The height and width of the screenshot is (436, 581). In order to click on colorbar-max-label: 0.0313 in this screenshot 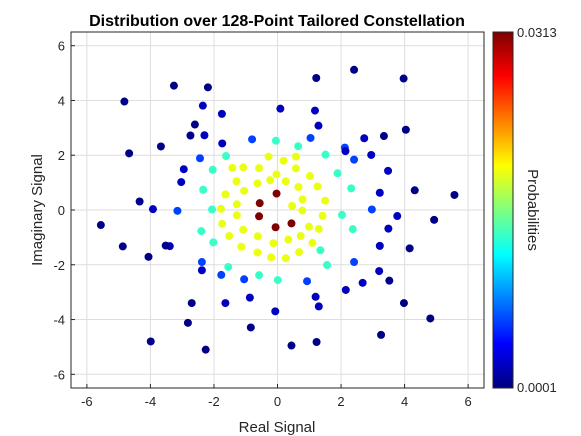, I will do `click(537, 32)`.